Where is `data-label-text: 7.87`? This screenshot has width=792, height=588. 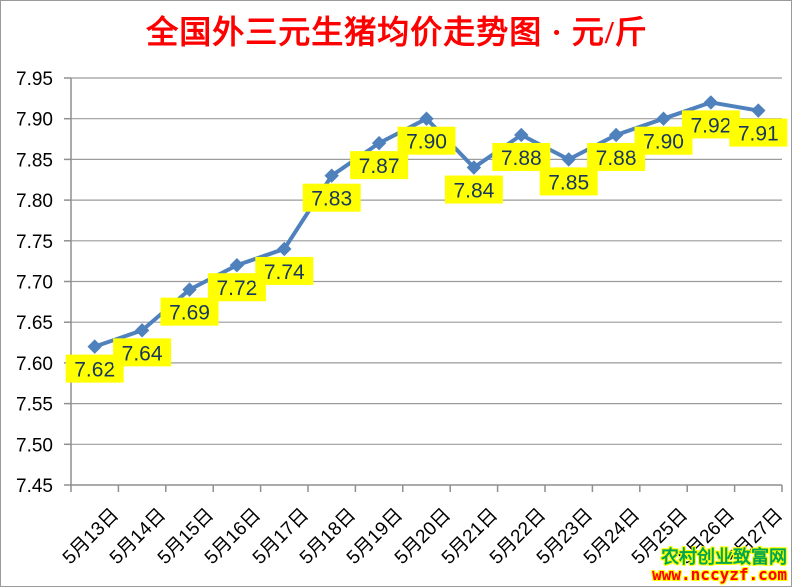
data-label-text: 7.87 is located at coordinates (379, 166).